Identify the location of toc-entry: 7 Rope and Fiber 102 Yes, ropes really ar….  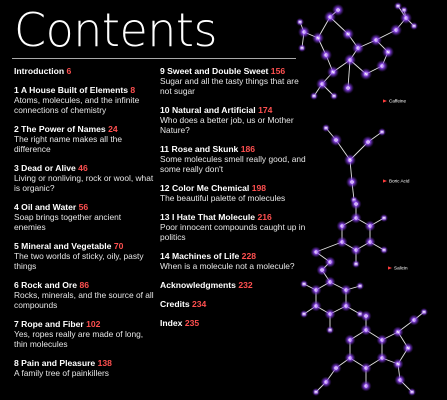
(84, 334).